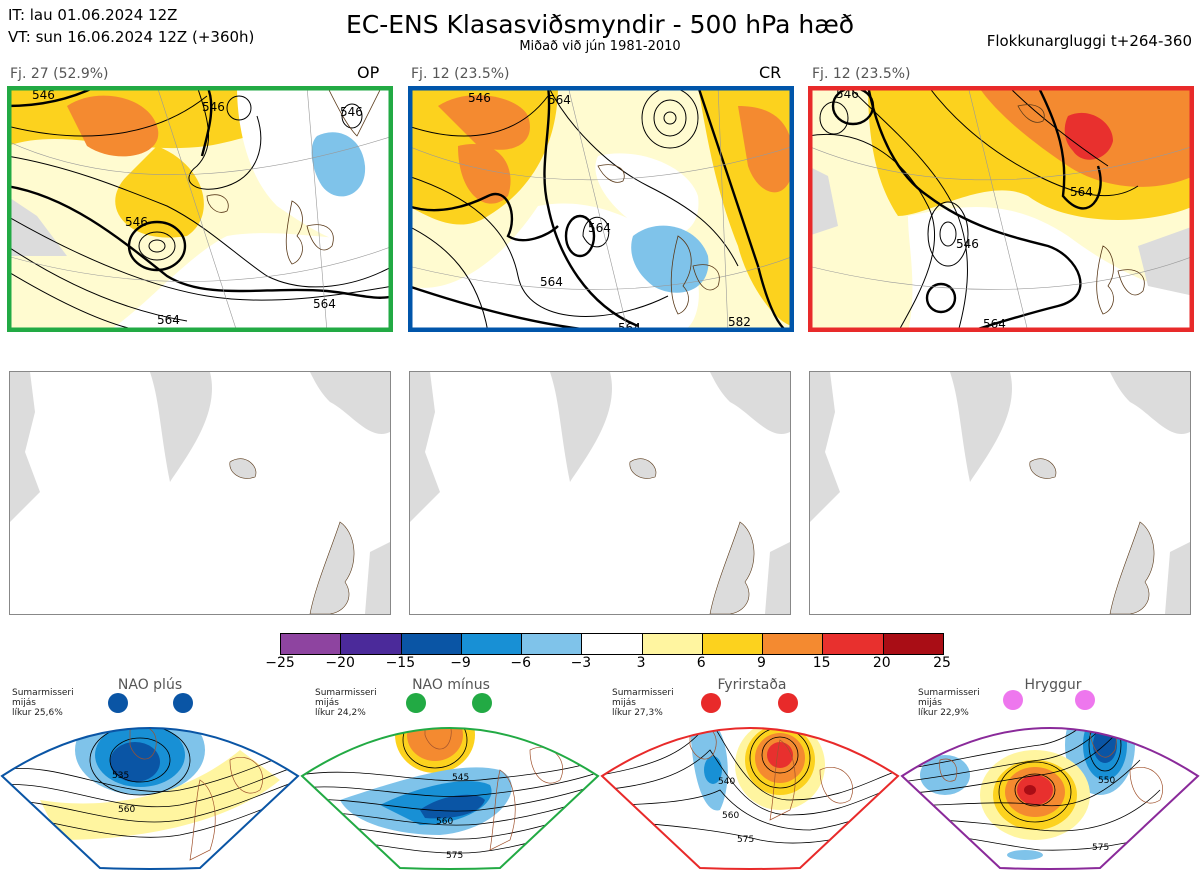 This screenshot has height=874, width=1200. I want to click on page-subtitle: Miðað við jún 1981-2010, so click(600, 46).